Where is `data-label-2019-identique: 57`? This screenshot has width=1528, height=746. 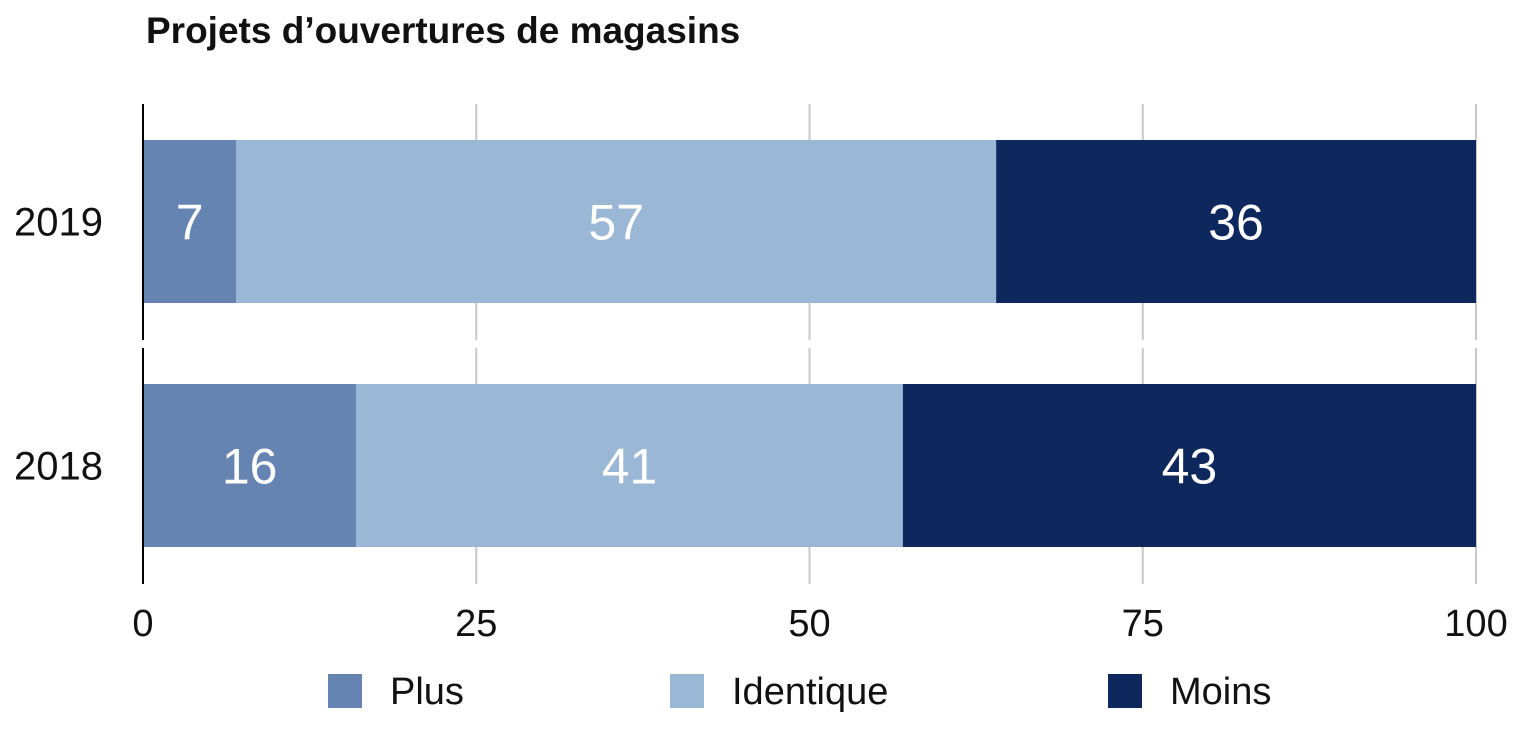 data-label-2019-identique: 57 is located at coordinates (616, 223).